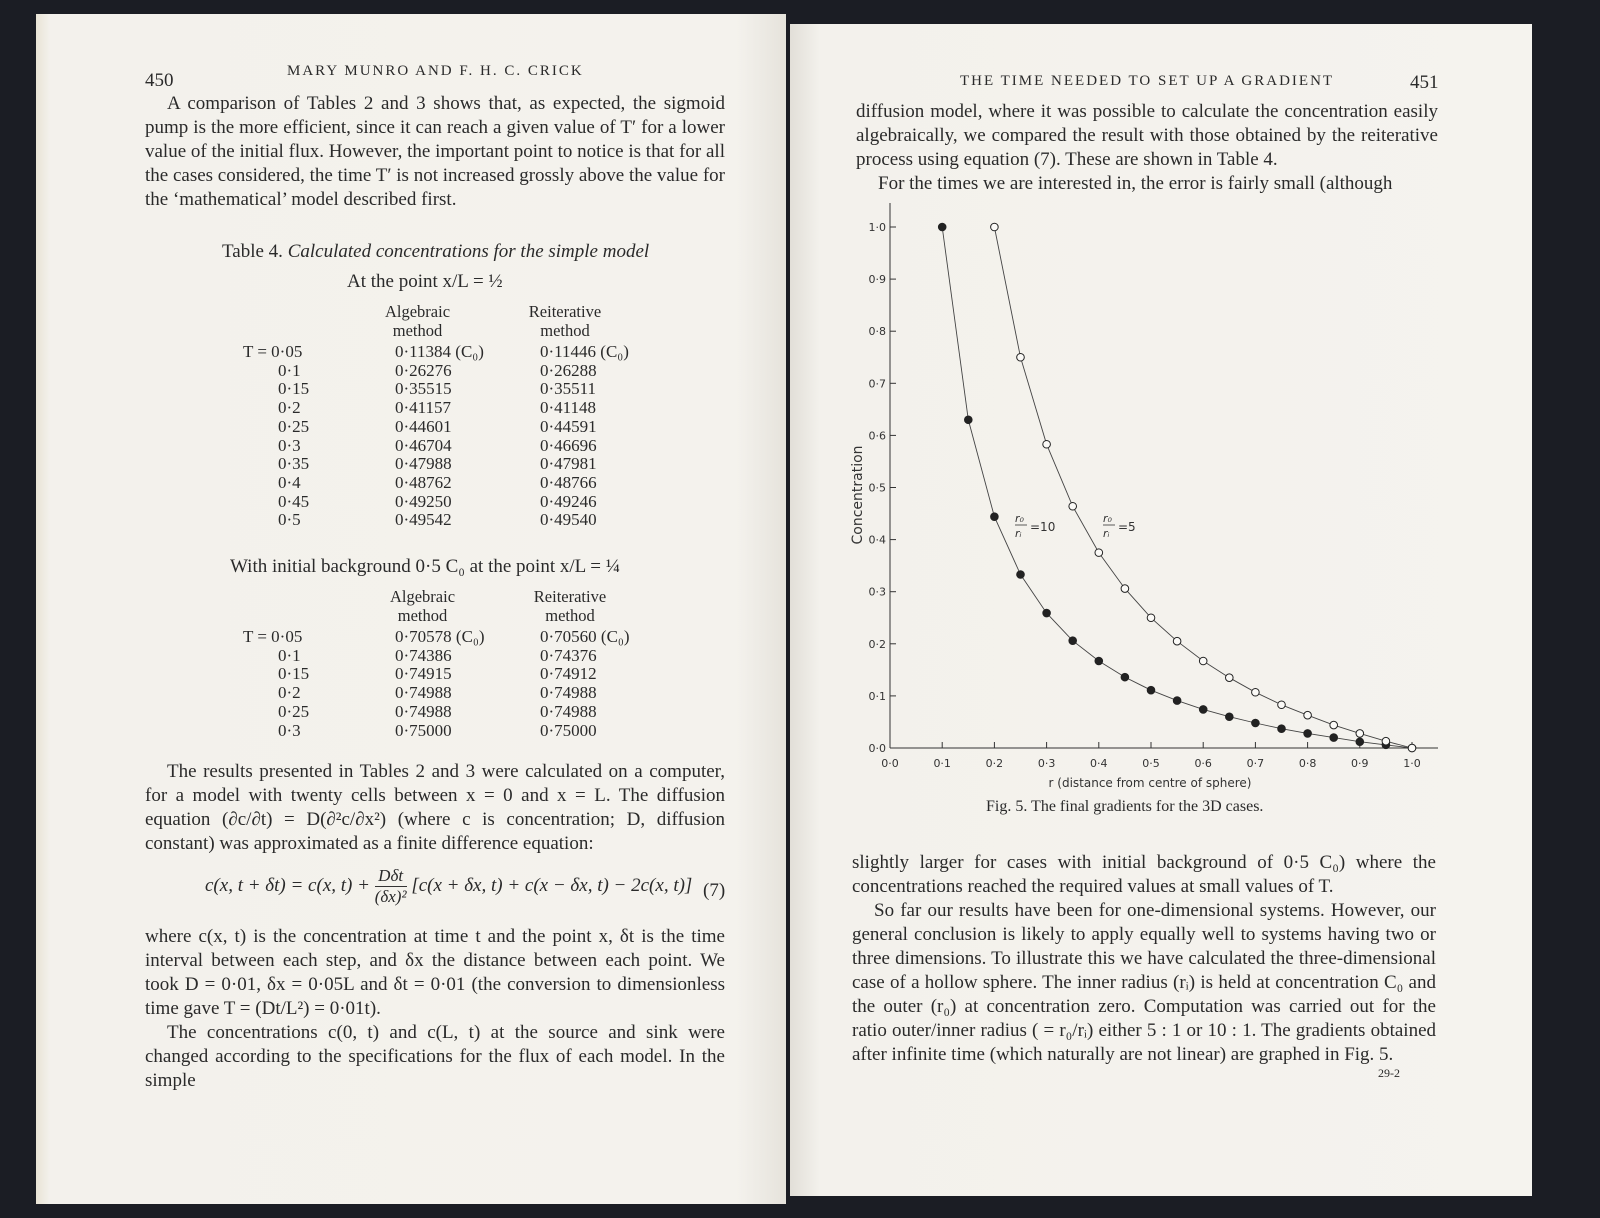 Image resolution: width=1600 pixels, height=1218 pixels. I want to click on table-cell-algebraic: 0·75000, so click(423, 730).